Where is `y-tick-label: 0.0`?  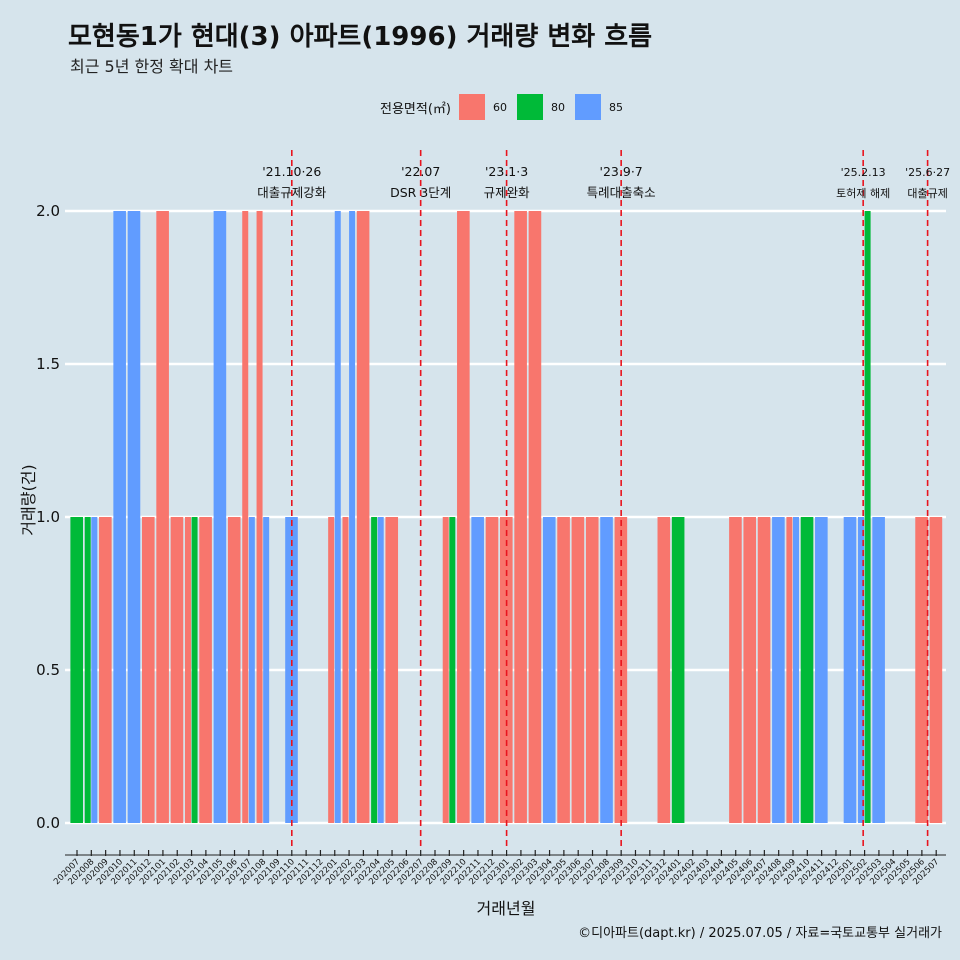
y-tick-label: 0.0 is located at coordinates (48, 823).